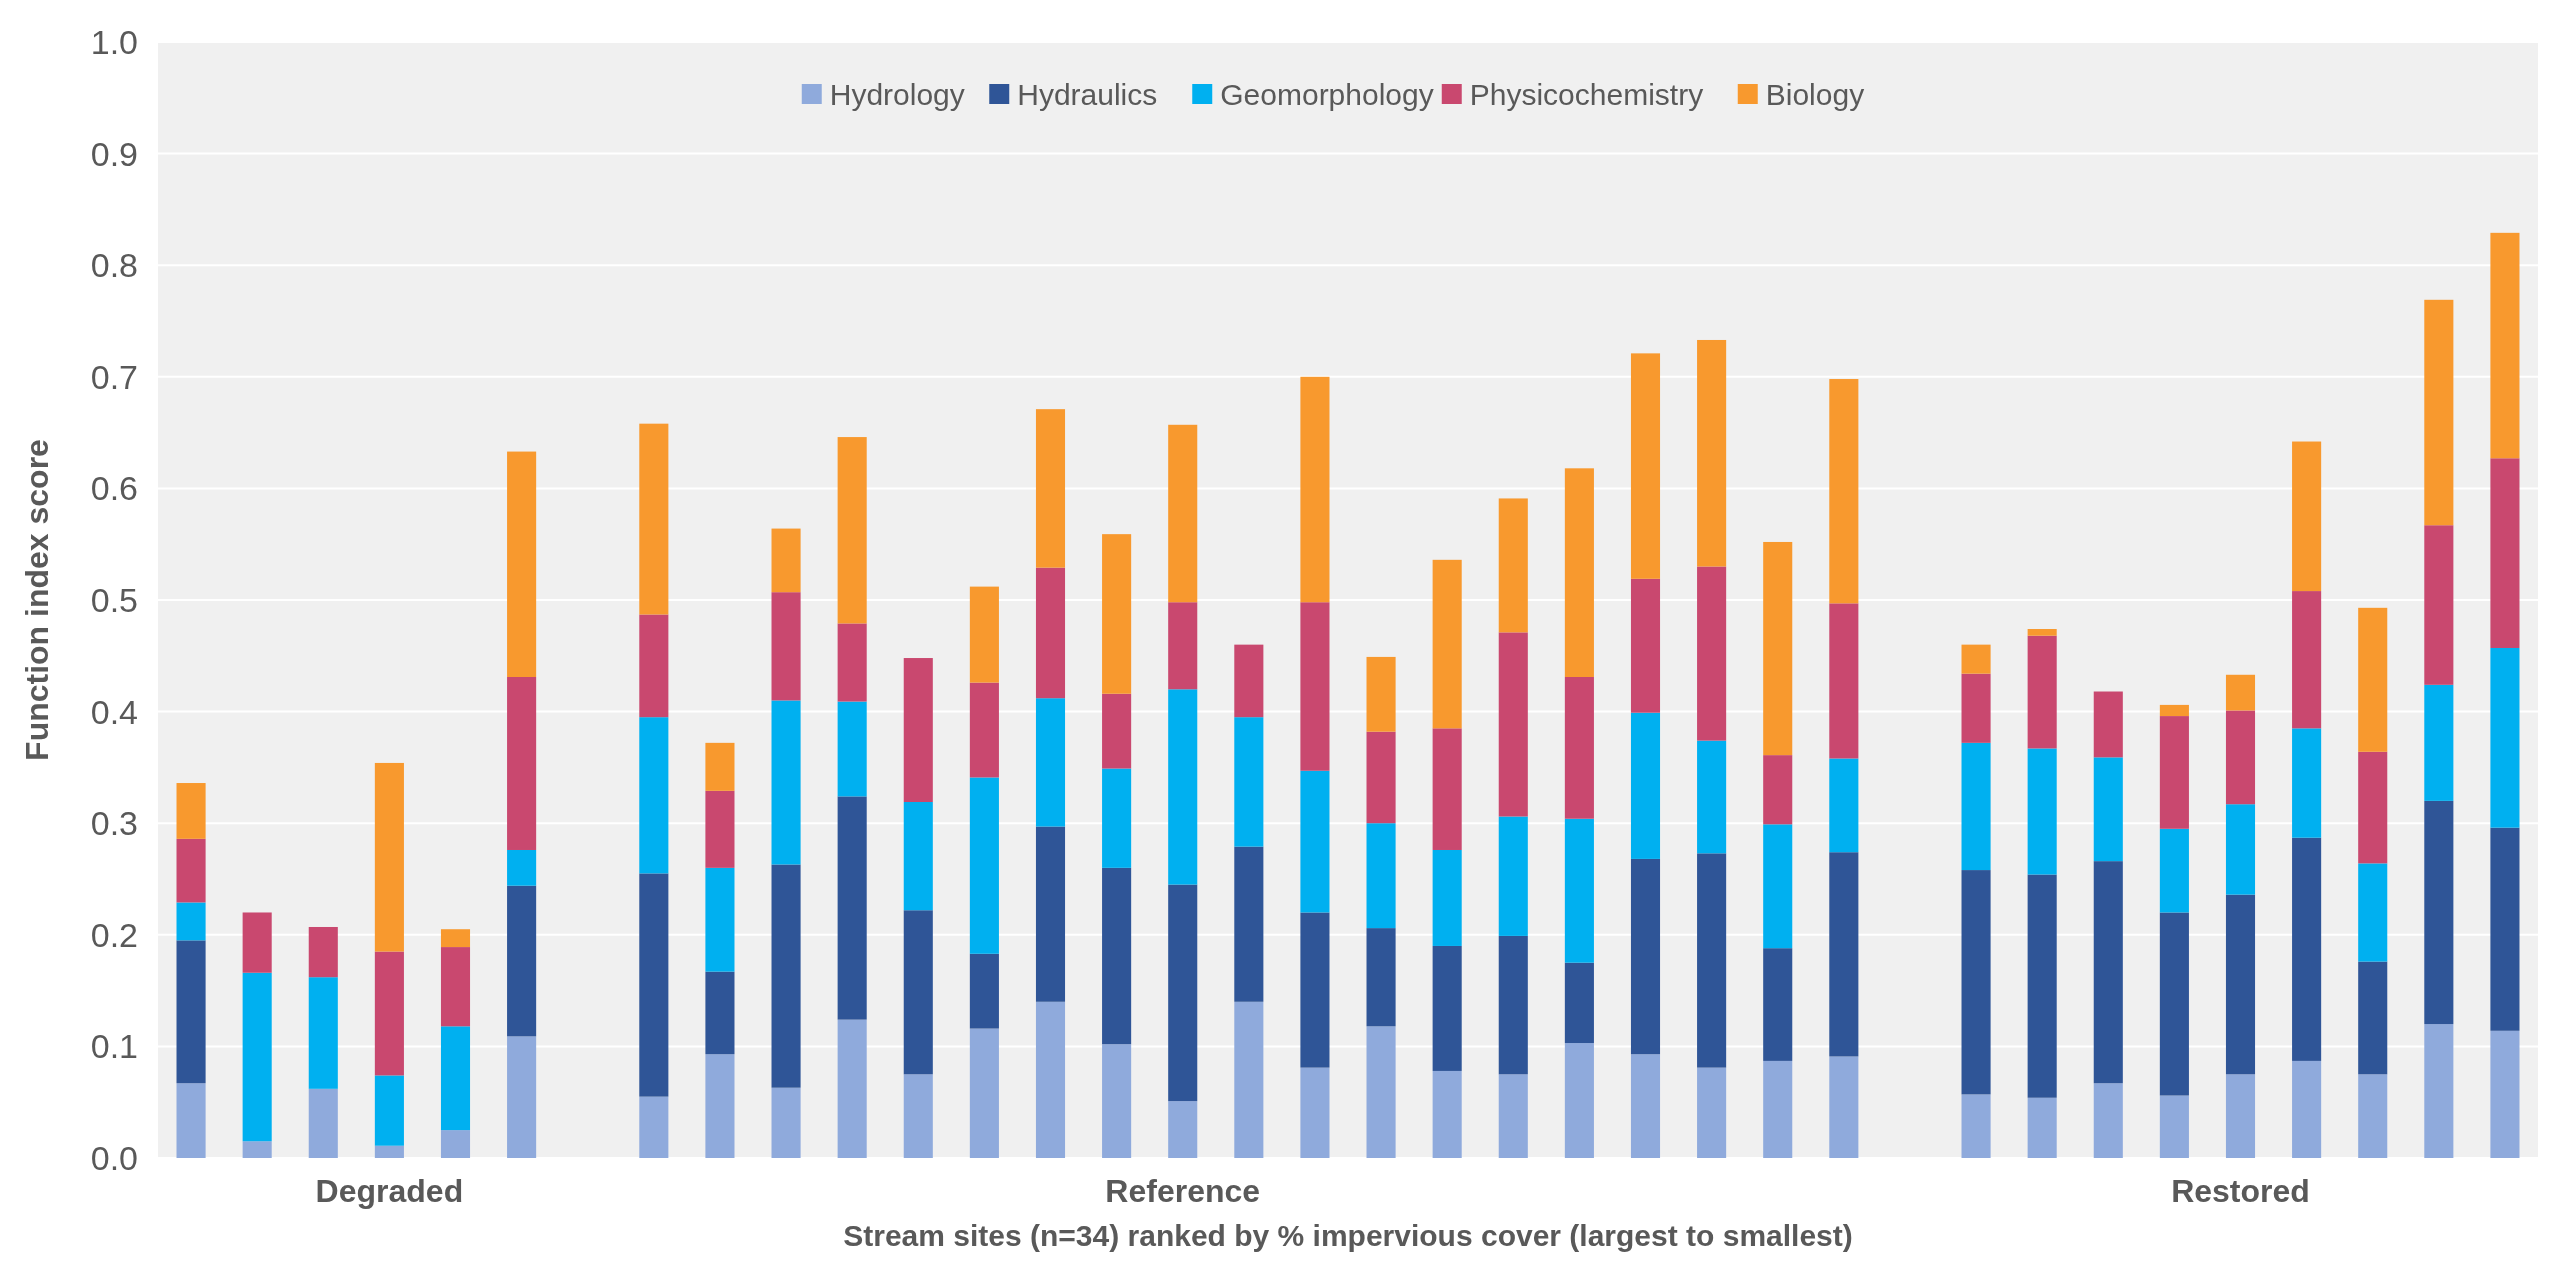 This screenshot has width=2552, height=1266. I want to click on x-tick-label: Reference, so click(1183, 1191).